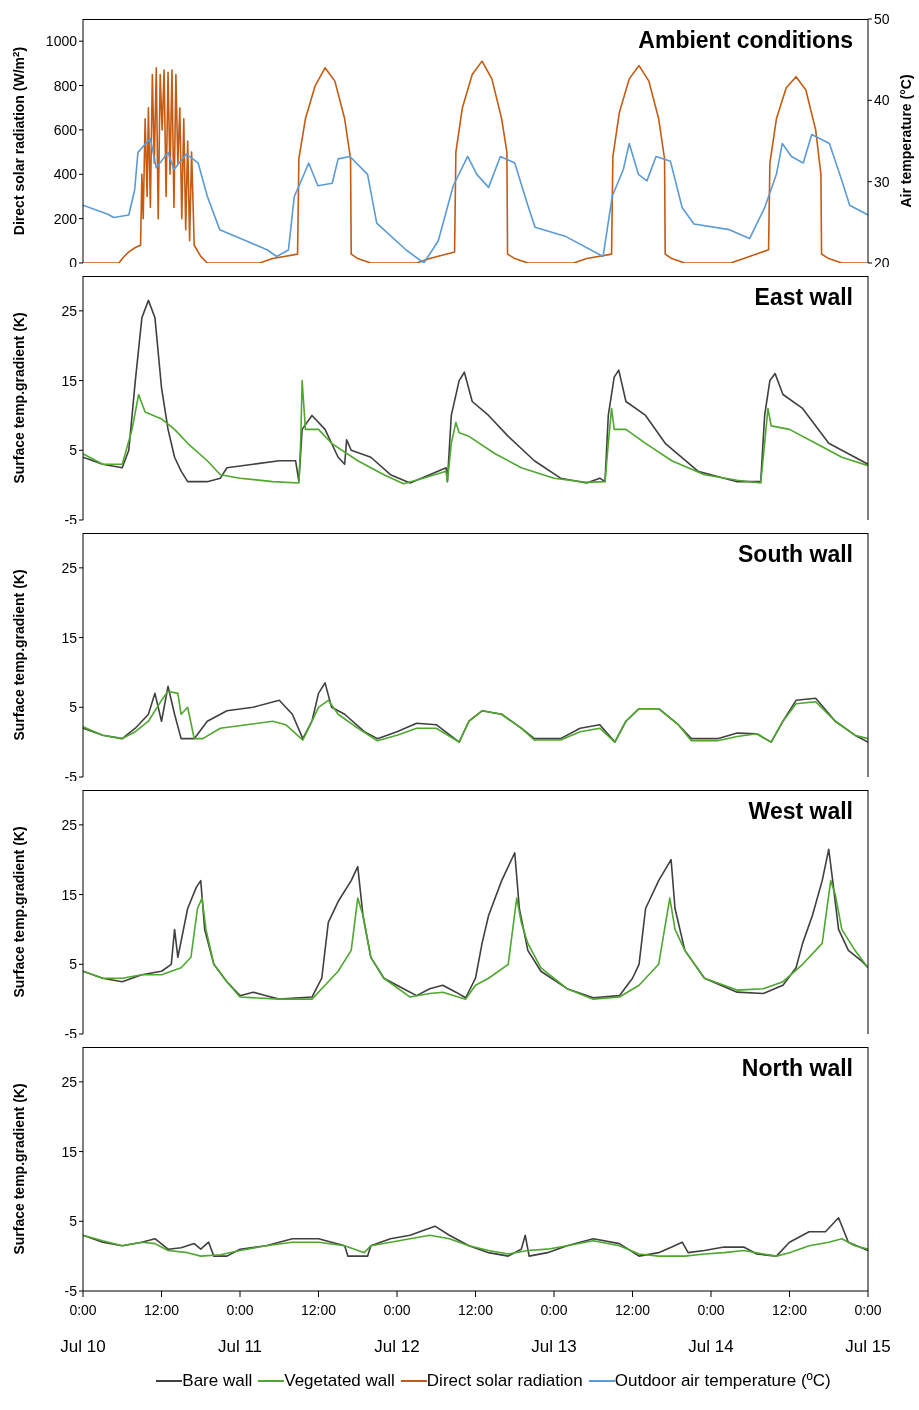 The image size is (919, 1410). I want to click on legend-label: Vegetated wall, so click(339, 1381).